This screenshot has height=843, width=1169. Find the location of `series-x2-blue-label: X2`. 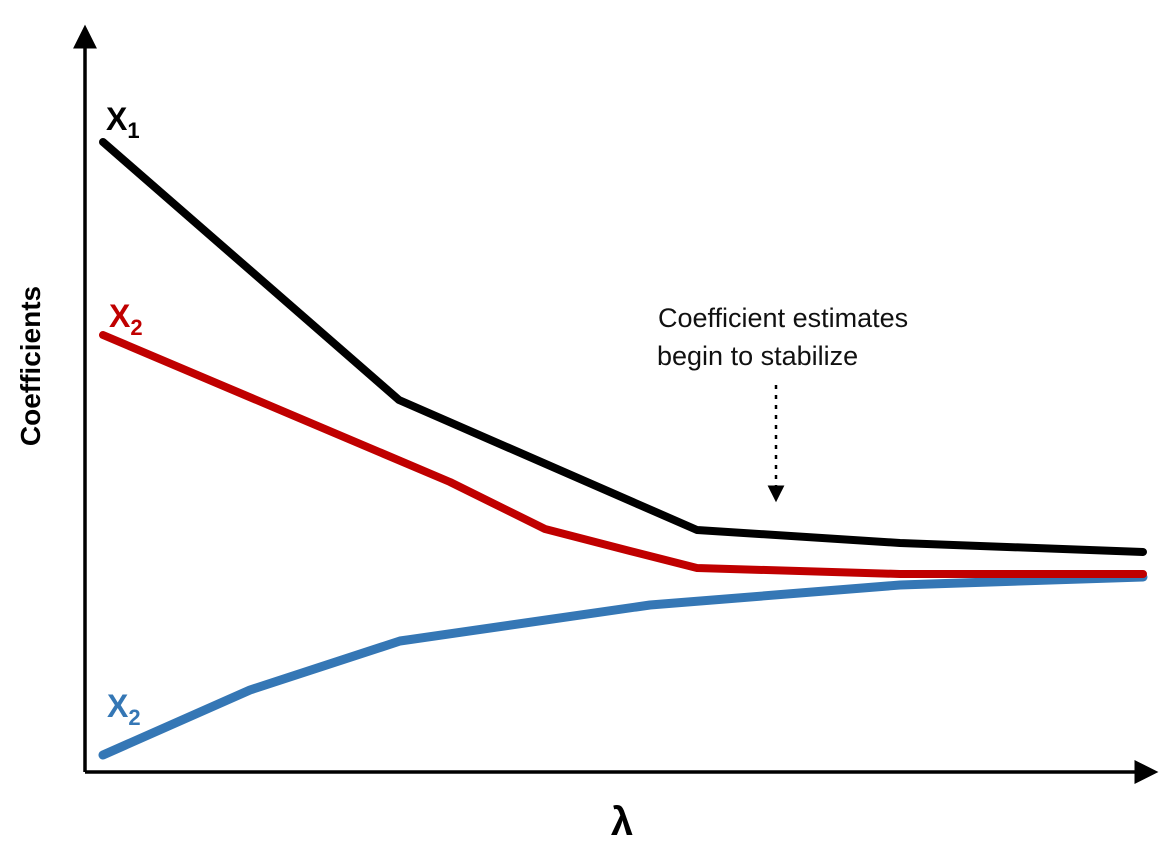

series-x2-blue-label: X2 is located at coordinates (124, 709).